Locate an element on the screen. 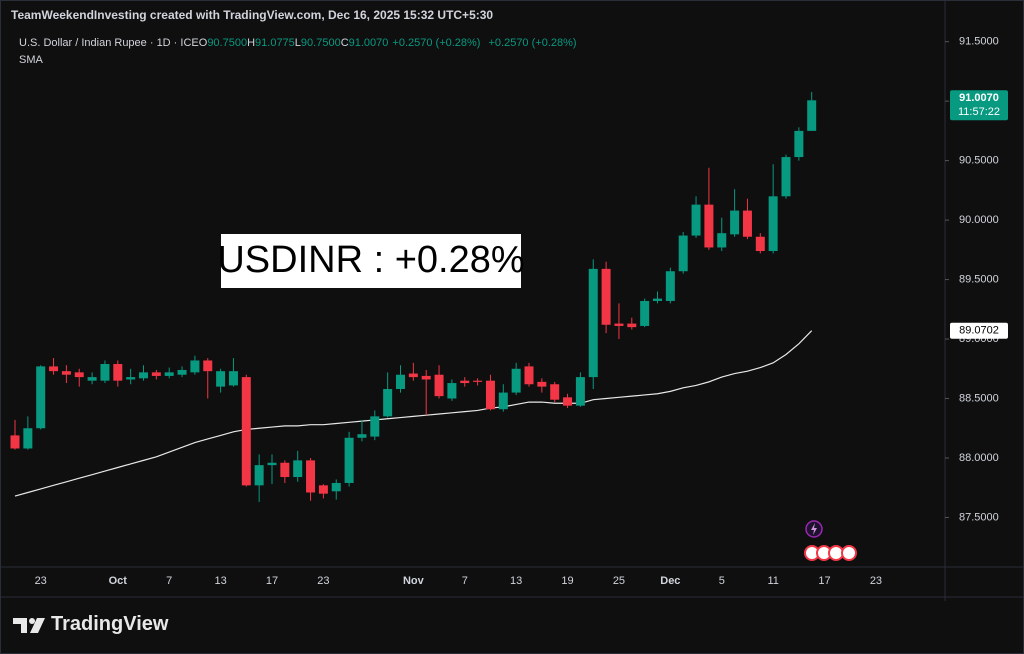 The width and height of the screenshot is (1024, 654). logo-part is located at coordinates (32, 621).